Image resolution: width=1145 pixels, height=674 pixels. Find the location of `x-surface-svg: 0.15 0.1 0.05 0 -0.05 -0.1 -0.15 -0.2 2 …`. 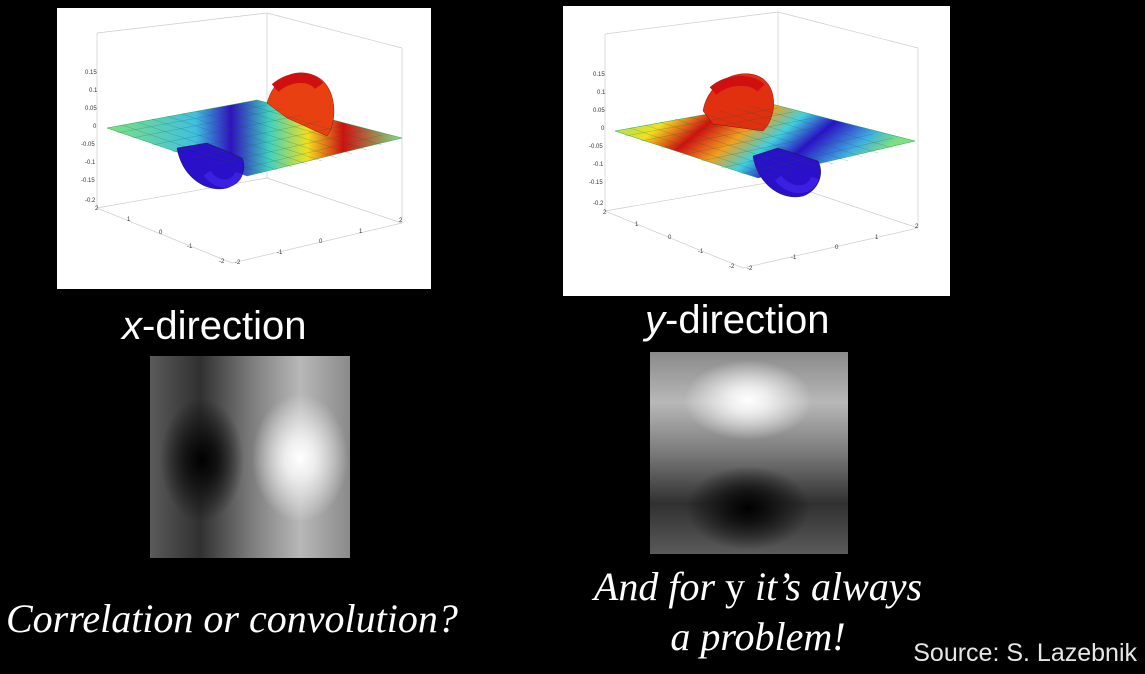

x-surface-svg: 0.15 0.1 0.05 0 -0.05 -0.1 -0.15 -0.2 2 … is located at coordinates (242, 139).